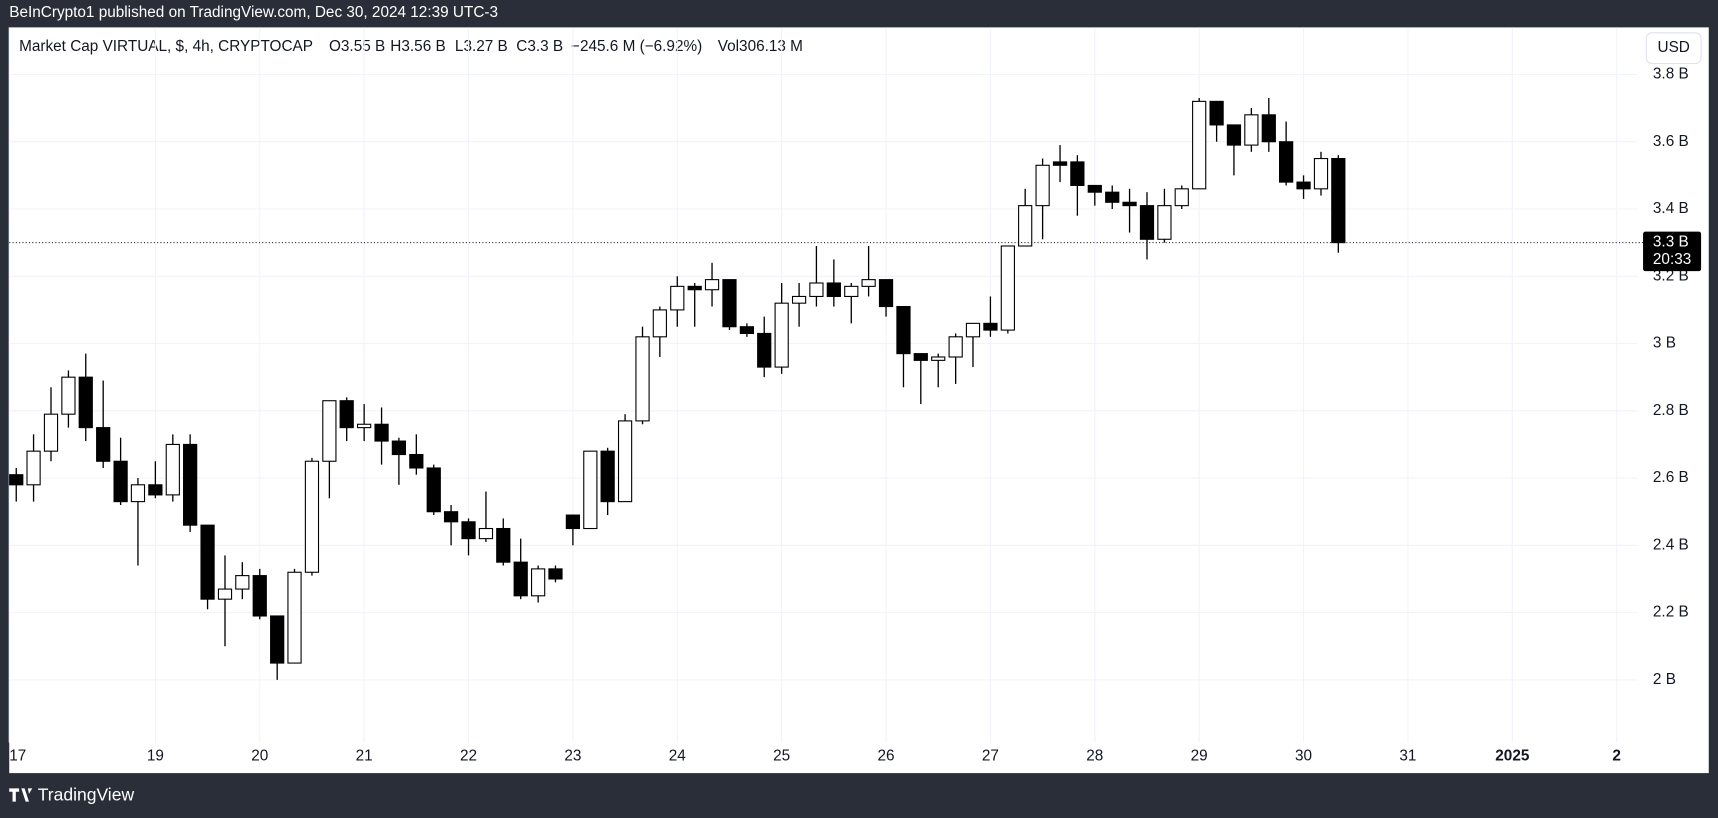  What do you see at coordinates (1671, 410) in the screenshot?
I see `y-tick-label: 2.8 B` at bounding box center [1671, 410].